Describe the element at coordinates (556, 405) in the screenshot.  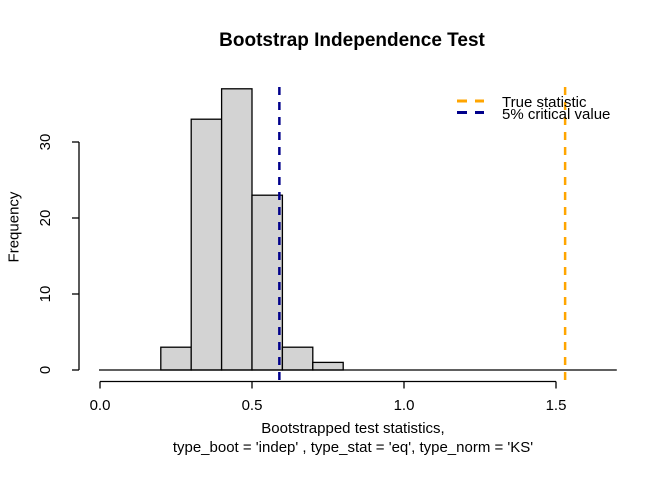
I see `x-tick-label: 1.5` at that location.